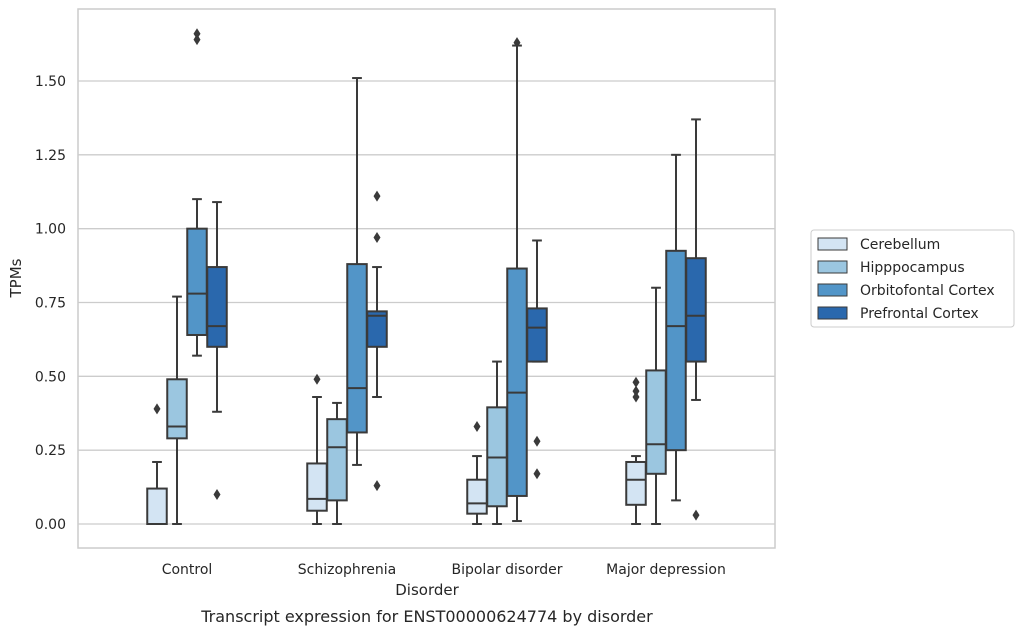  I want to click on y-axis-label: TPMs, so click(16, 278).